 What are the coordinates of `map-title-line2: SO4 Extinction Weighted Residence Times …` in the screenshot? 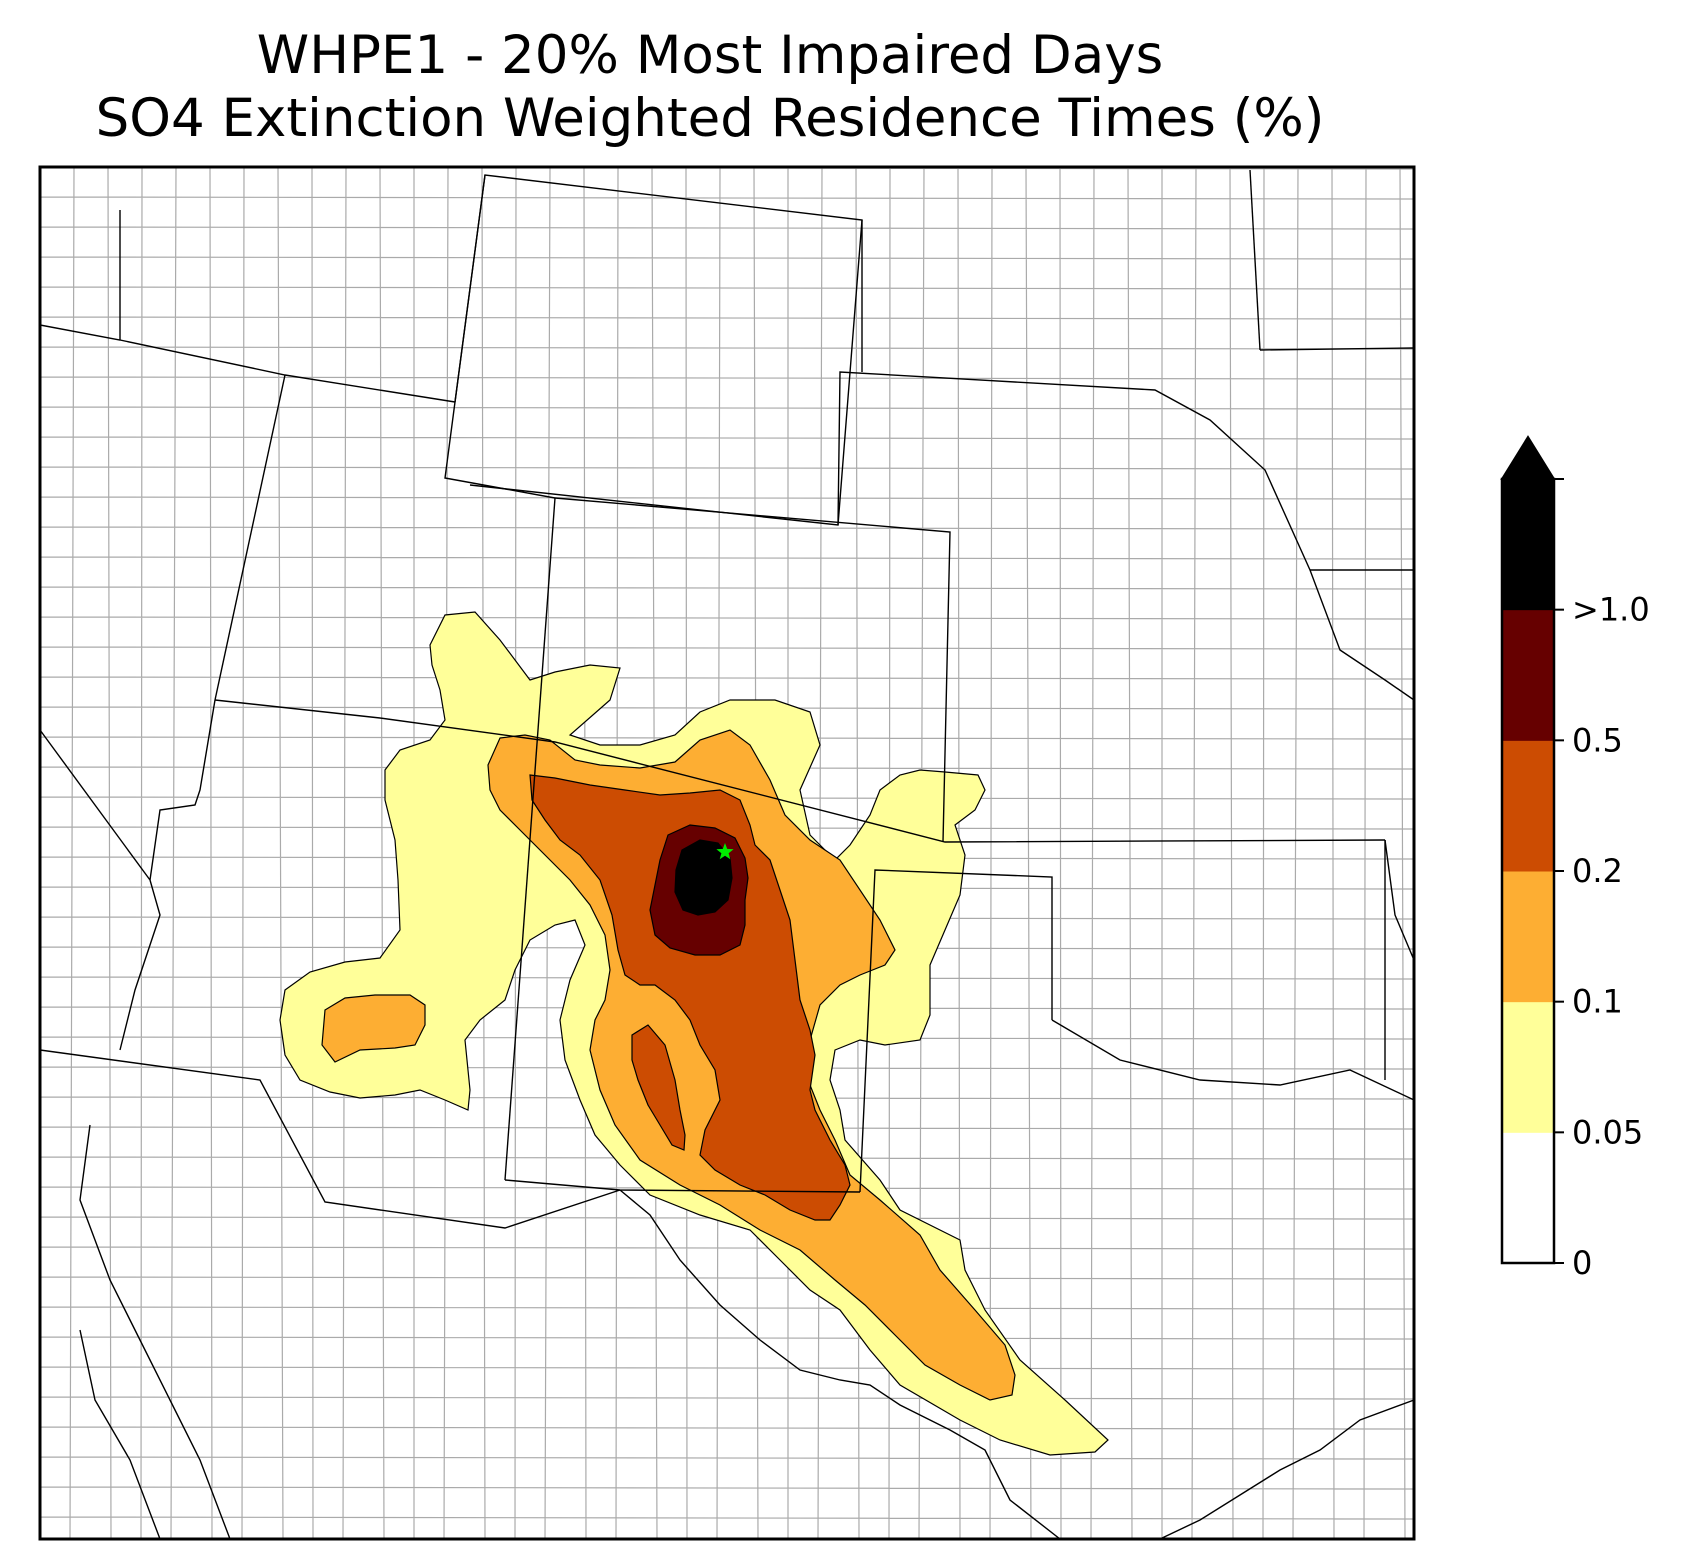 It's located at (710, 118).